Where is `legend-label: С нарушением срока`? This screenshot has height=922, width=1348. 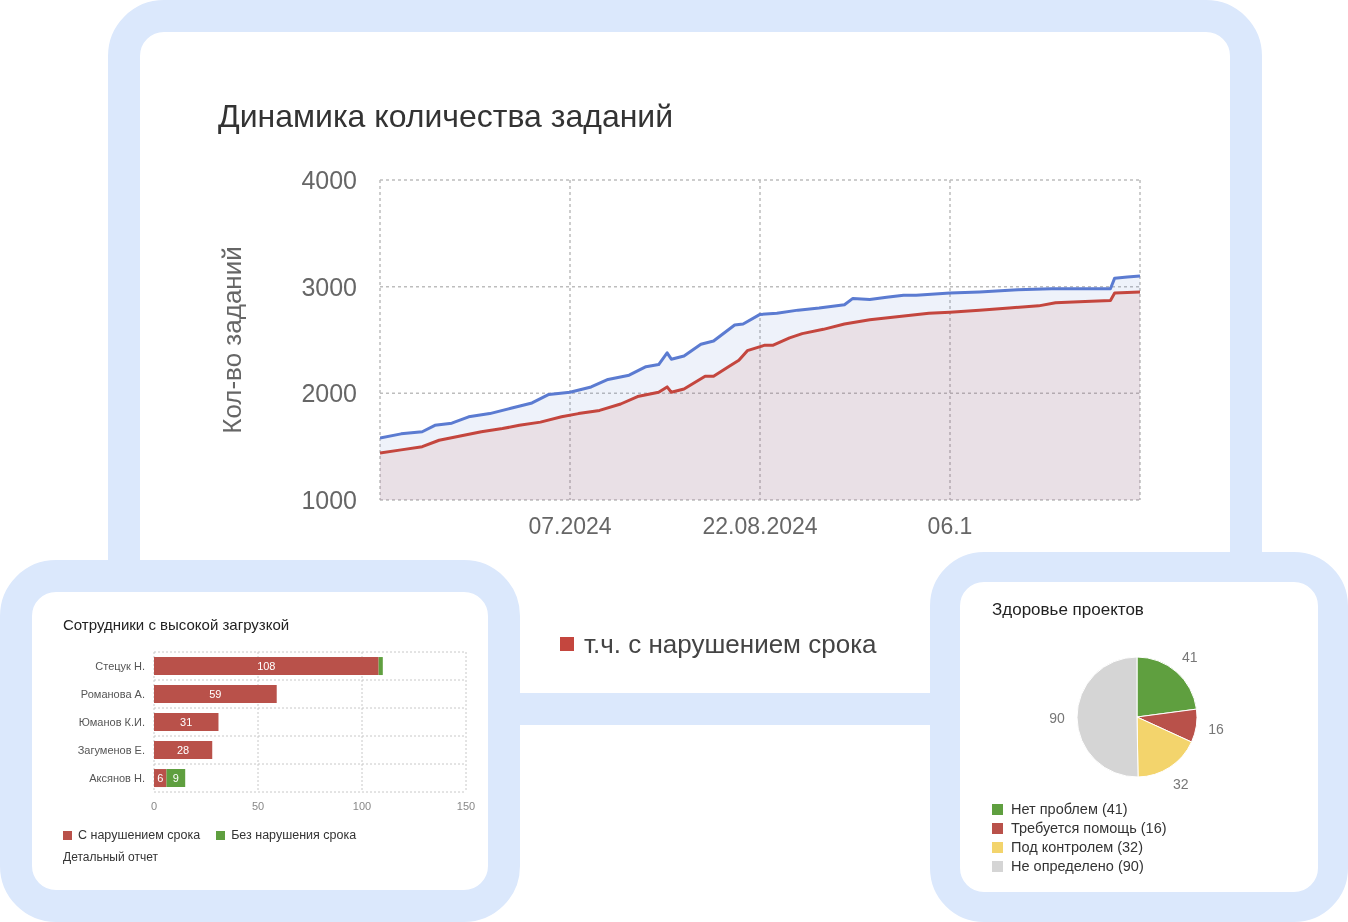 legend-label: С нарушением срока is located at coordinates (139, 836).